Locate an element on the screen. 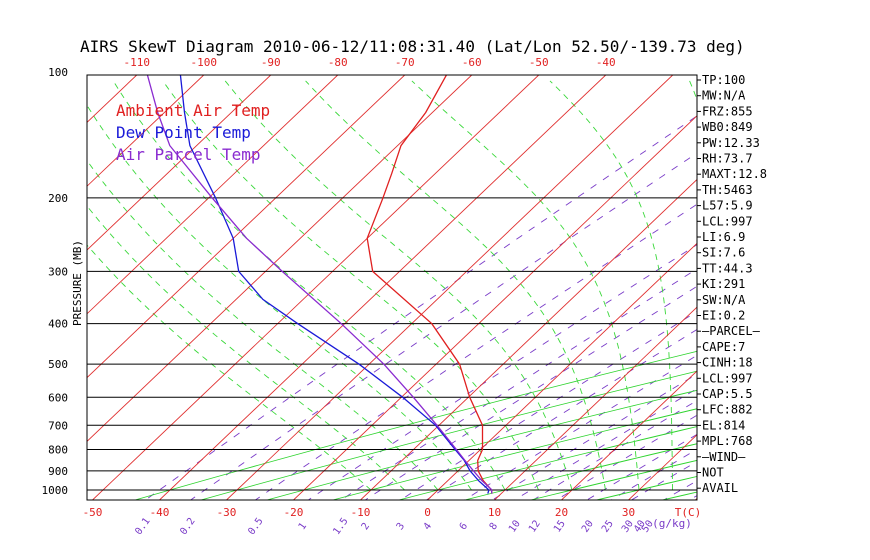 Image resolution: width=870 pixels, height=560 pixels. bottom-tick-label: -40 is located at coordinates (160, 512).